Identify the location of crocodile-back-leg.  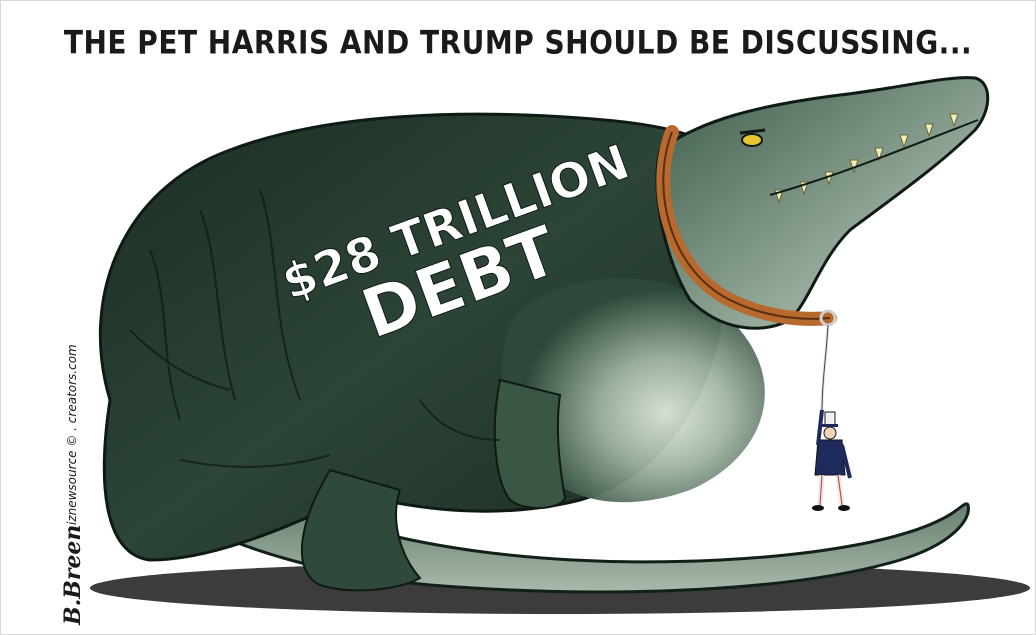
(361, 530).